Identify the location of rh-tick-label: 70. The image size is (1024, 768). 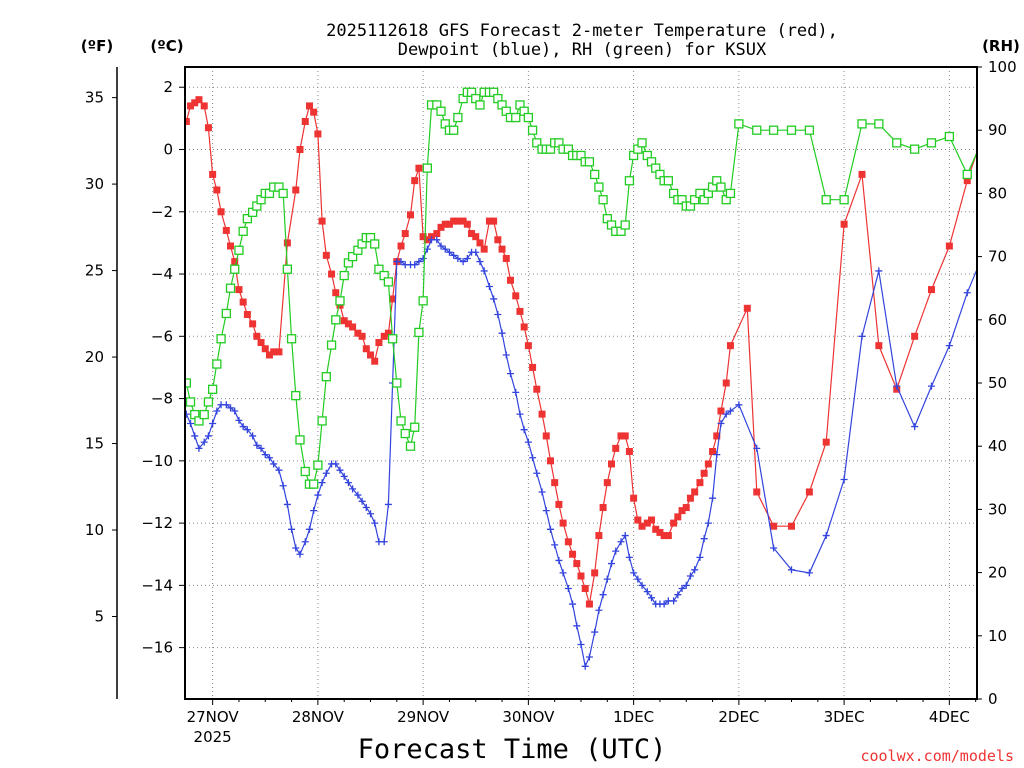
(997, 257).